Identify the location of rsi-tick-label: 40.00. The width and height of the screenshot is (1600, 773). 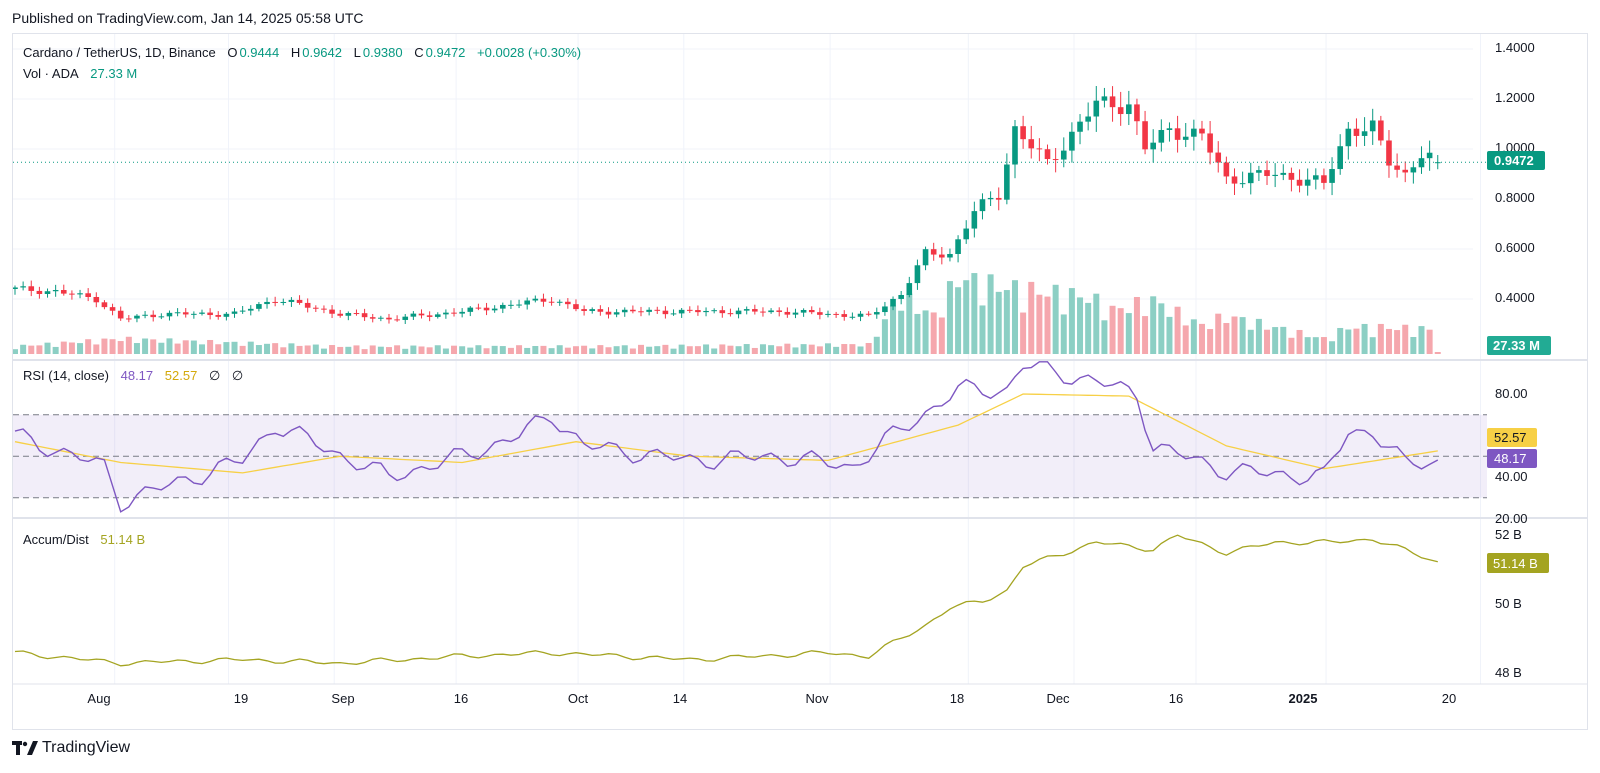
(1511, 476).